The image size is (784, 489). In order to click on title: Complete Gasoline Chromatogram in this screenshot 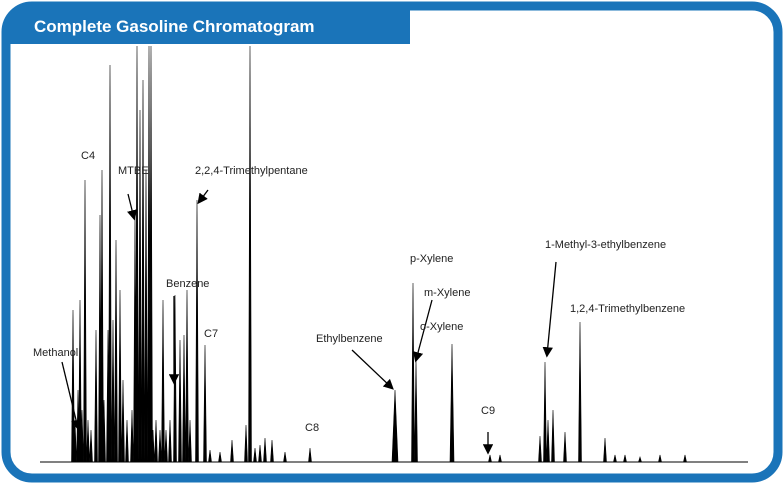, I will do `click(174, 26)`.